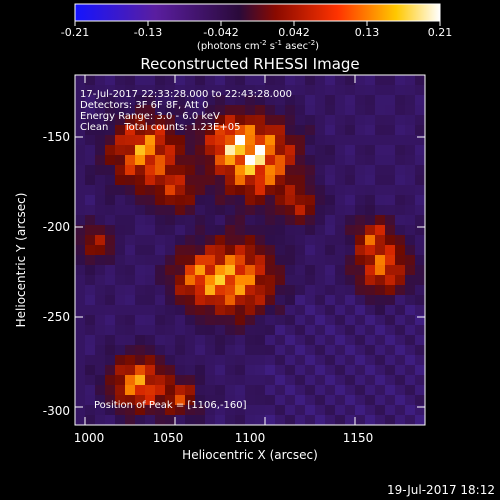 The width and height of the screenshot is (500, 500). What do you see at coordinates (148, 32) in the screenshot?
I see `colorbar-tick-label: -0.13` at bounding box center [148, 32].